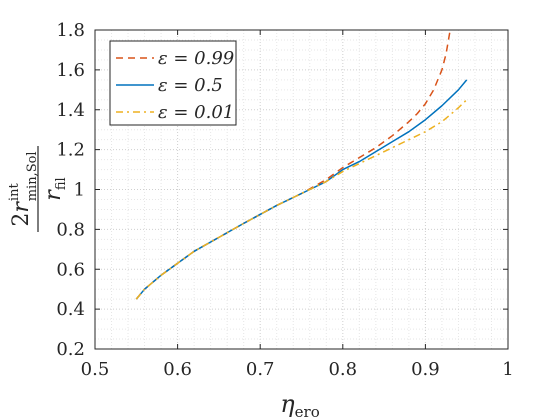 The image size is (560, 420). Describe the element at coordinates (53, 195) in the screenshot. I see `y-axis-title-den-var: r` at that location.